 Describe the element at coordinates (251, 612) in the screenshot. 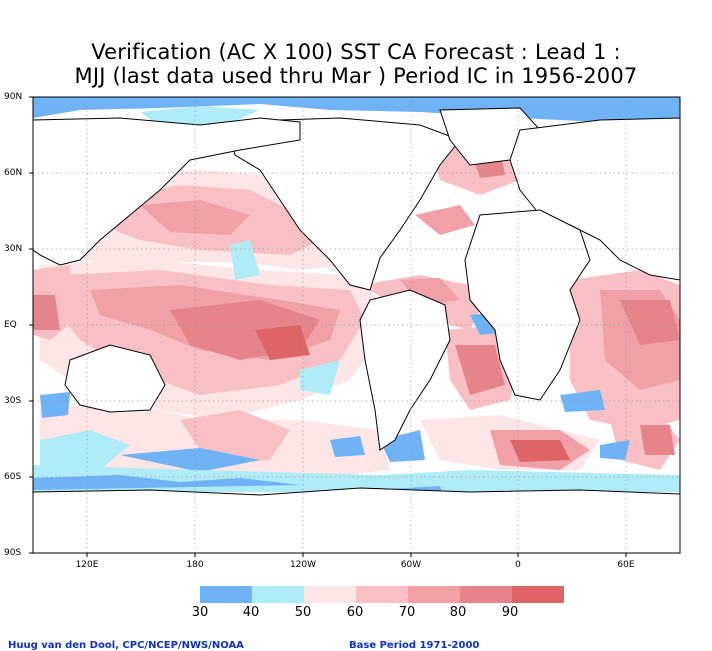

I see `colorbar-label: 40` at that location.